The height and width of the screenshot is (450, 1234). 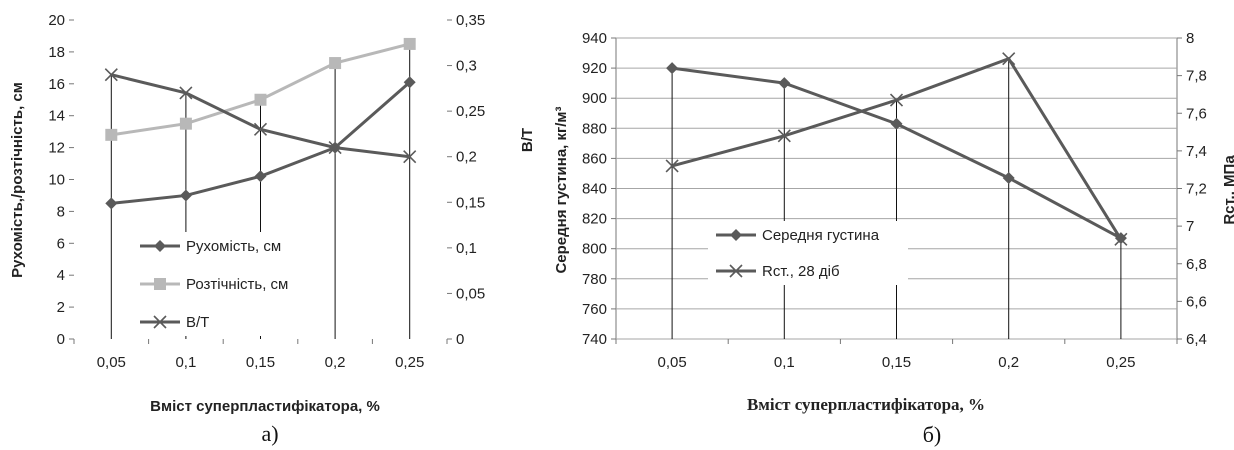 What do you see at coordinates (1196, 113) in the screenshot?
I see `y2-tick-label: 7,6` at bounding box center [1196, 113].